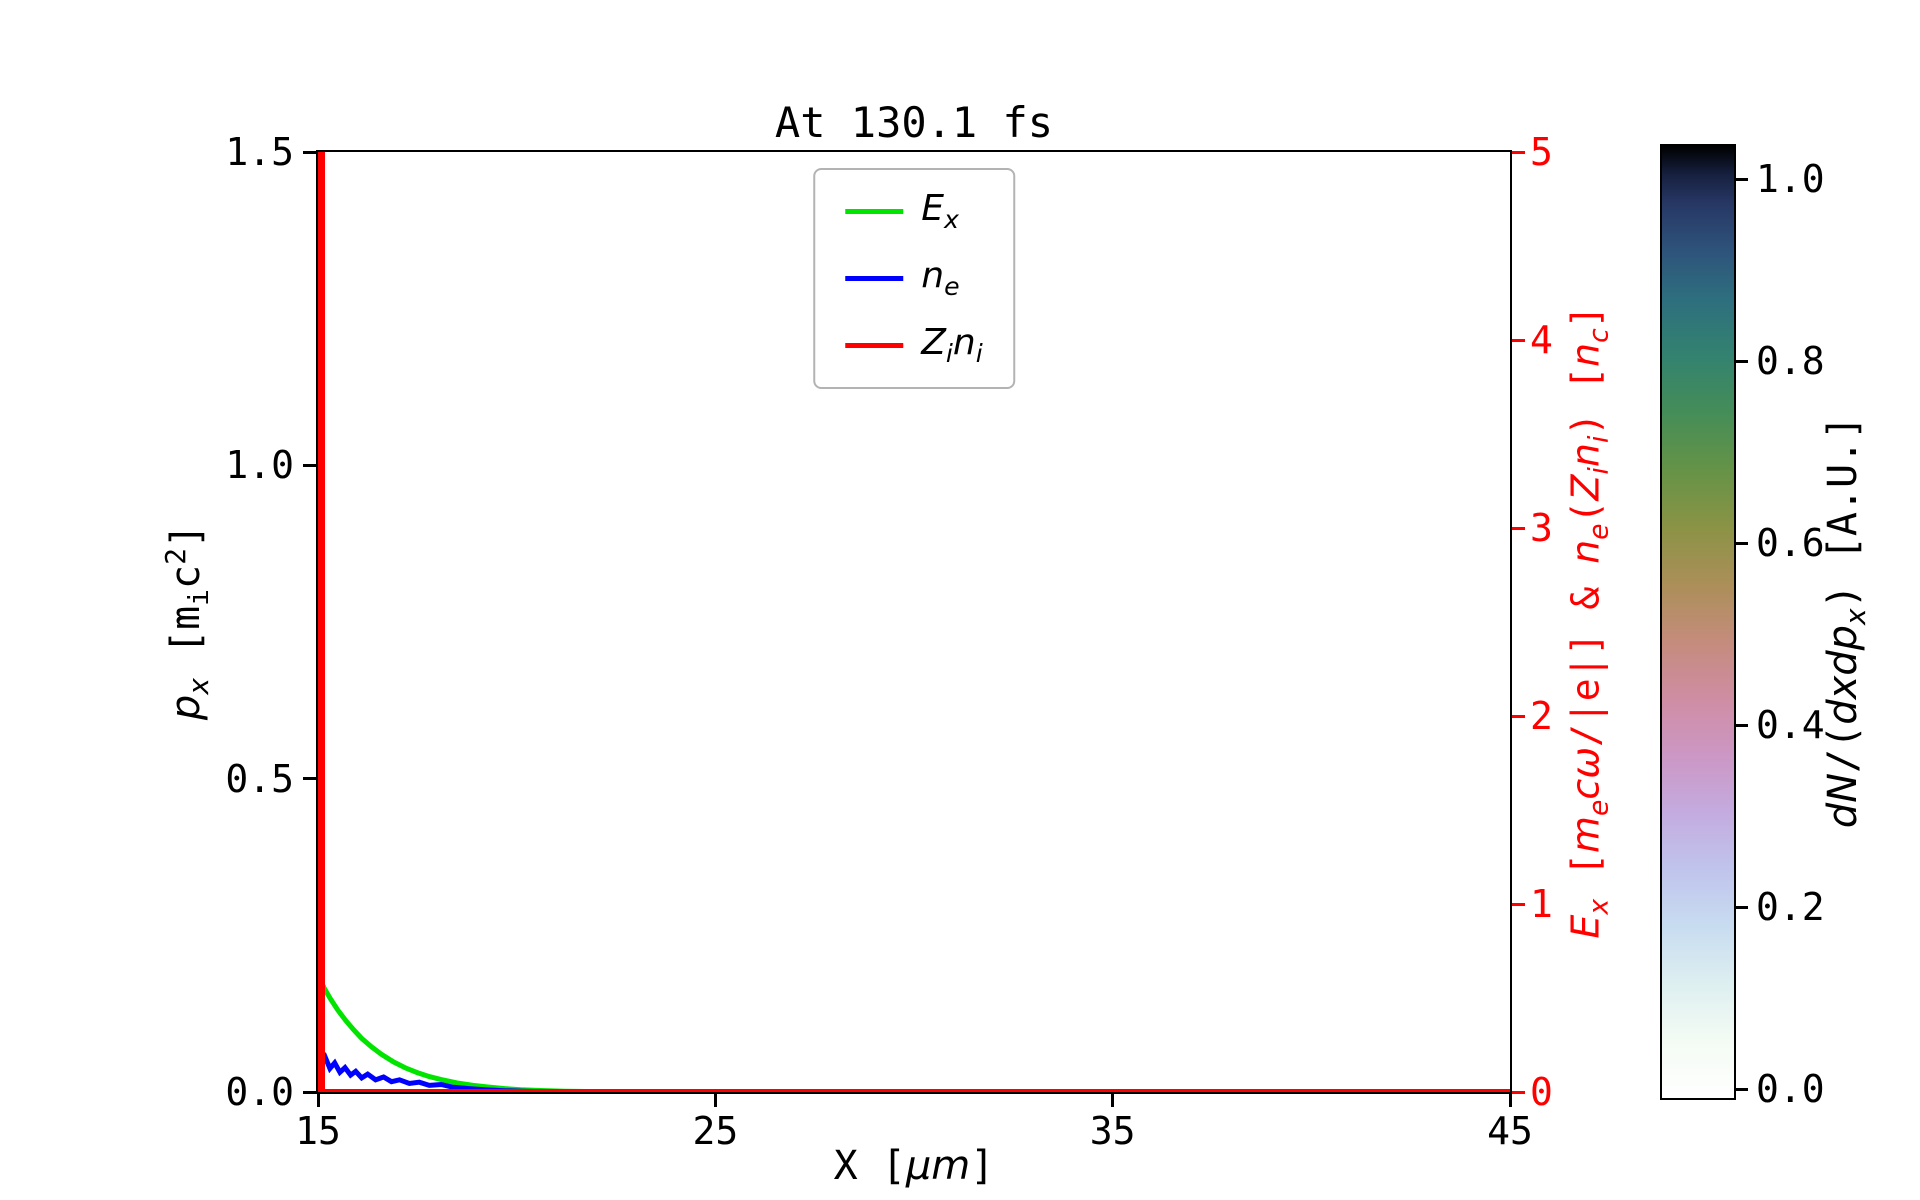  I want to click on x-tick-label: 25, so click(715, 1131).